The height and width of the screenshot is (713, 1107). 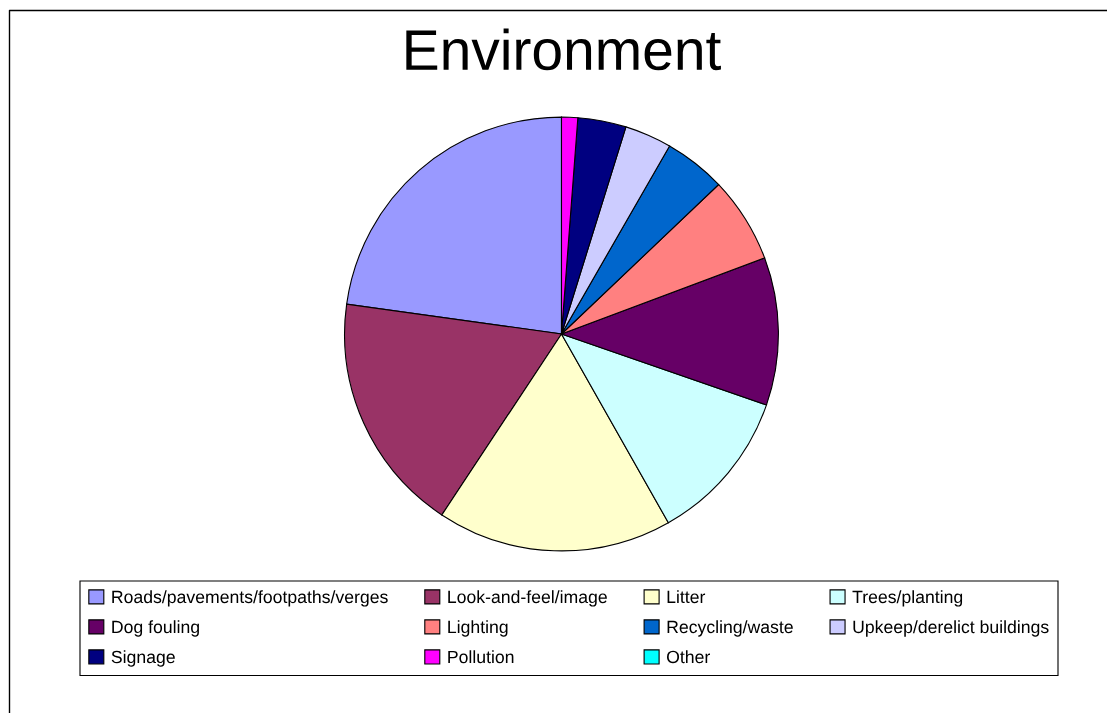 What do you see at coordinates (527, 598) in the screenshot?
I see `legend-label: Look-and-feel/image` at bounding box center [527, 598].